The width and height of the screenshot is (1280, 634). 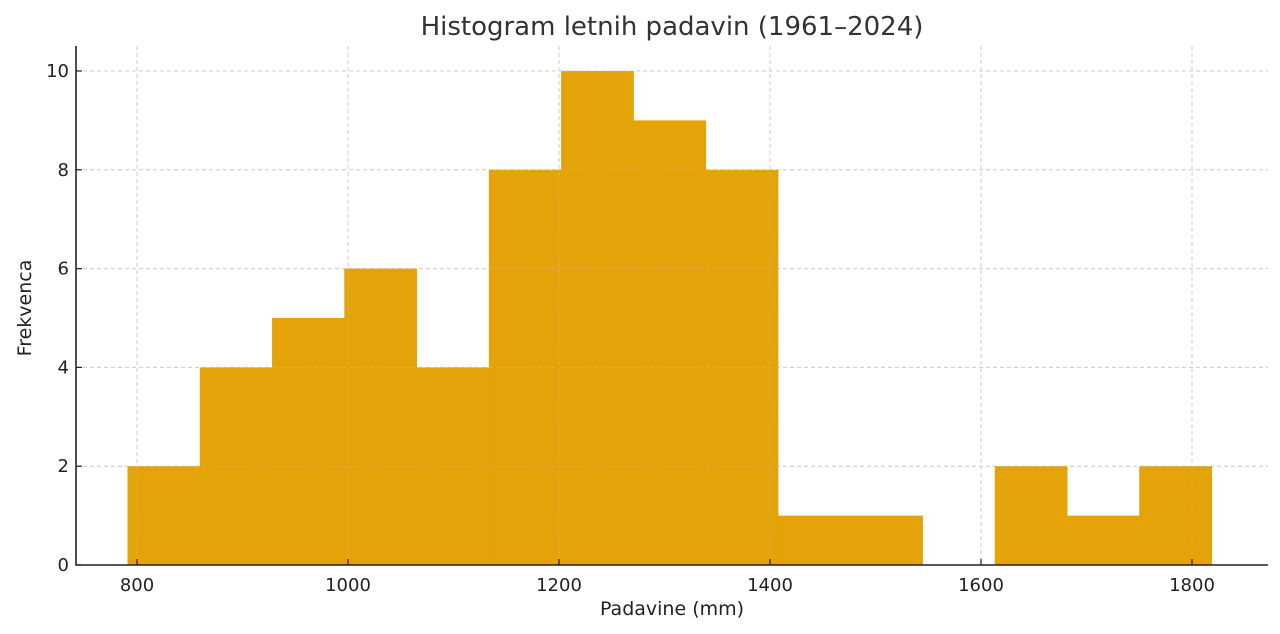 I want to click on y-tick-label: 8, so click(x=63, y=170).